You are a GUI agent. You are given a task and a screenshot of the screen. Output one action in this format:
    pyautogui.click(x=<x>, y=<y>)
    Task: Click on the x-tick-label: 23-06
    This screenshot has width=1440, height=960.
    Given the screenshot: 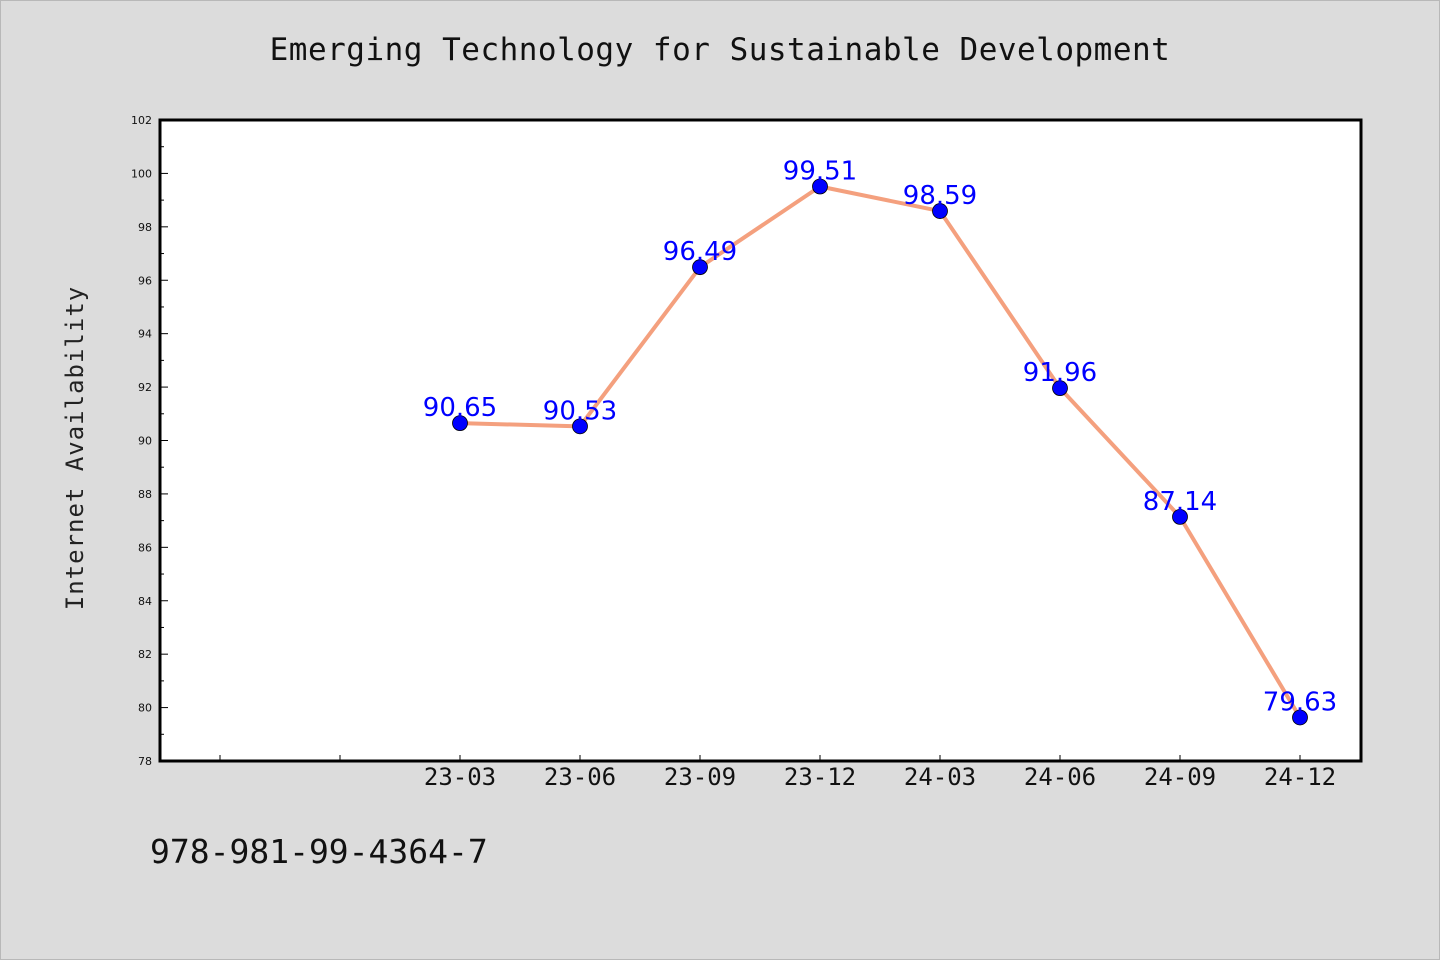 What is the action you would take?
    pyautogui.click(x=580, y=777)
    